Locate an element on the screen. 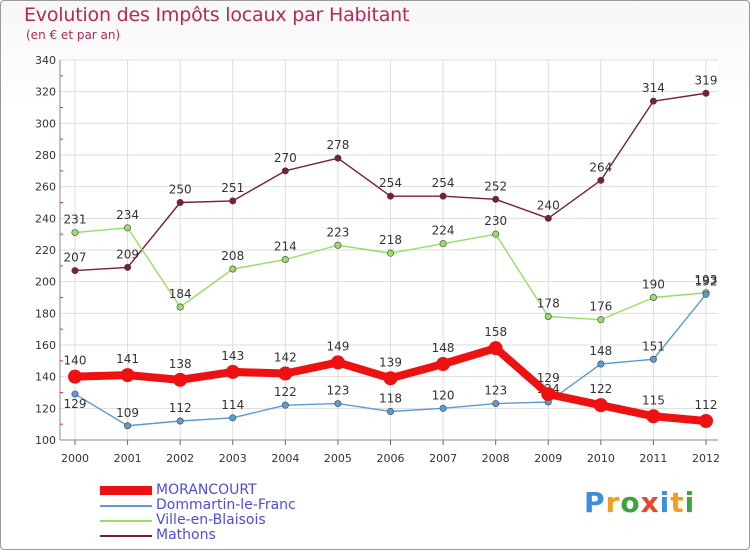  data-label: 230 is located at coordinates (495, 221).